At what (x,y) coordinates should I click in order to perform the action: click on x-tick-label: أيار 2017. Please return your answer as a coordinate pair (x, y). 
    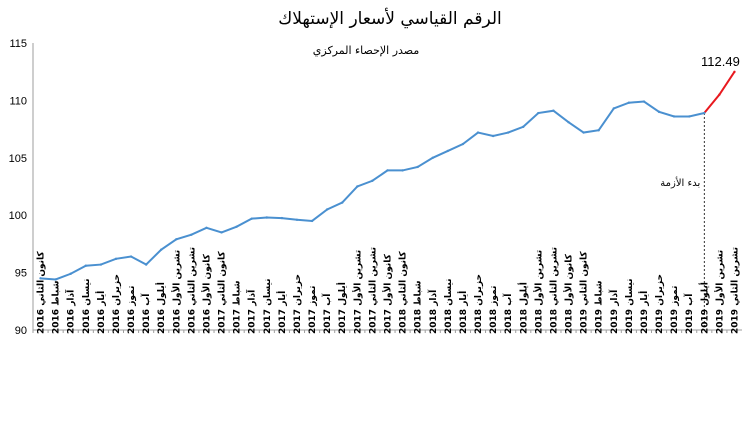
    Looking at the image, I should click on (282, 312).